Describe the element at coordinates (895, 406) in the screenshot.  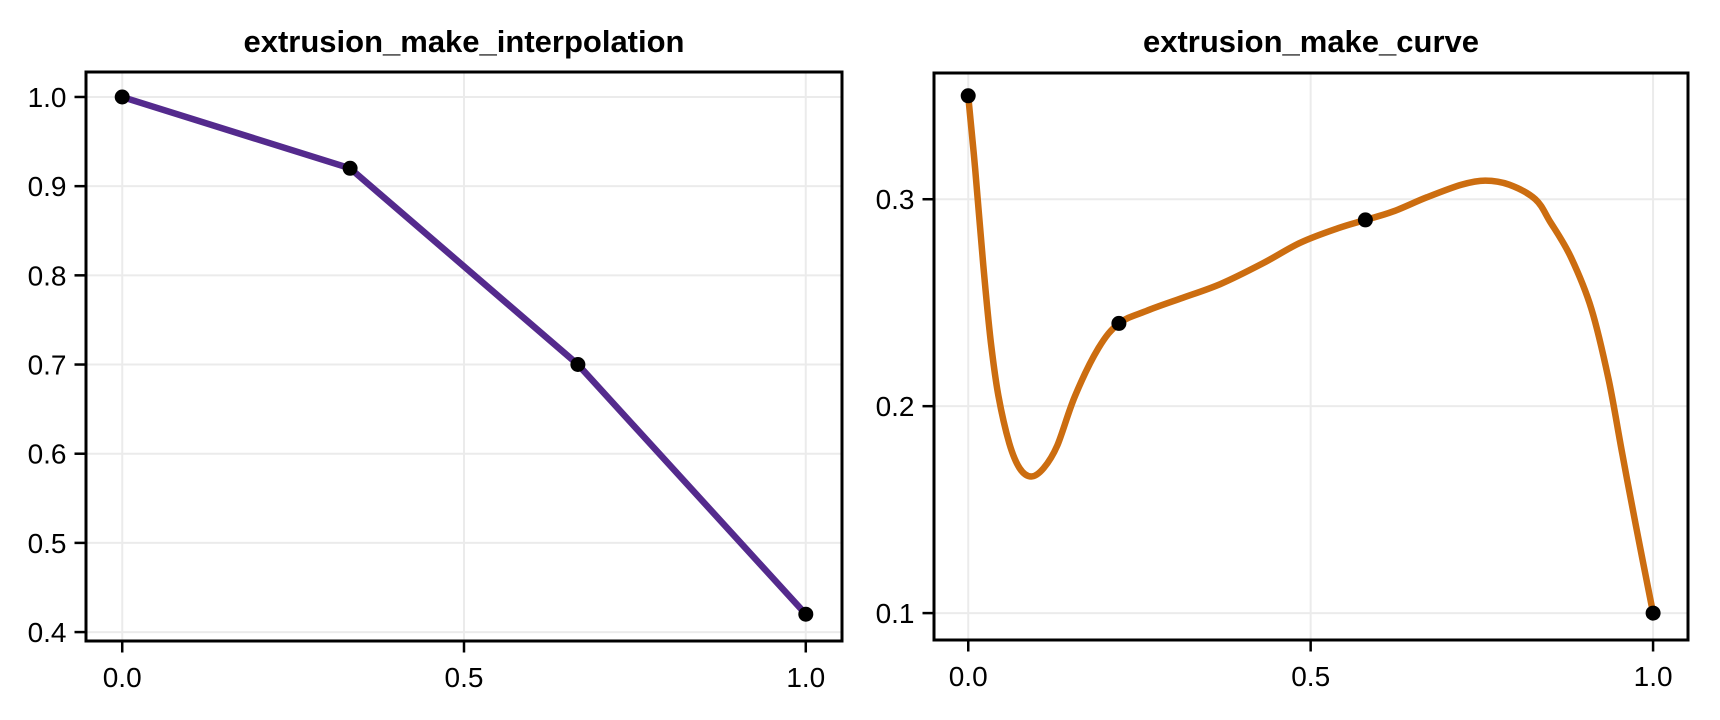
I see `y-tick-label: 0.2` at that location.